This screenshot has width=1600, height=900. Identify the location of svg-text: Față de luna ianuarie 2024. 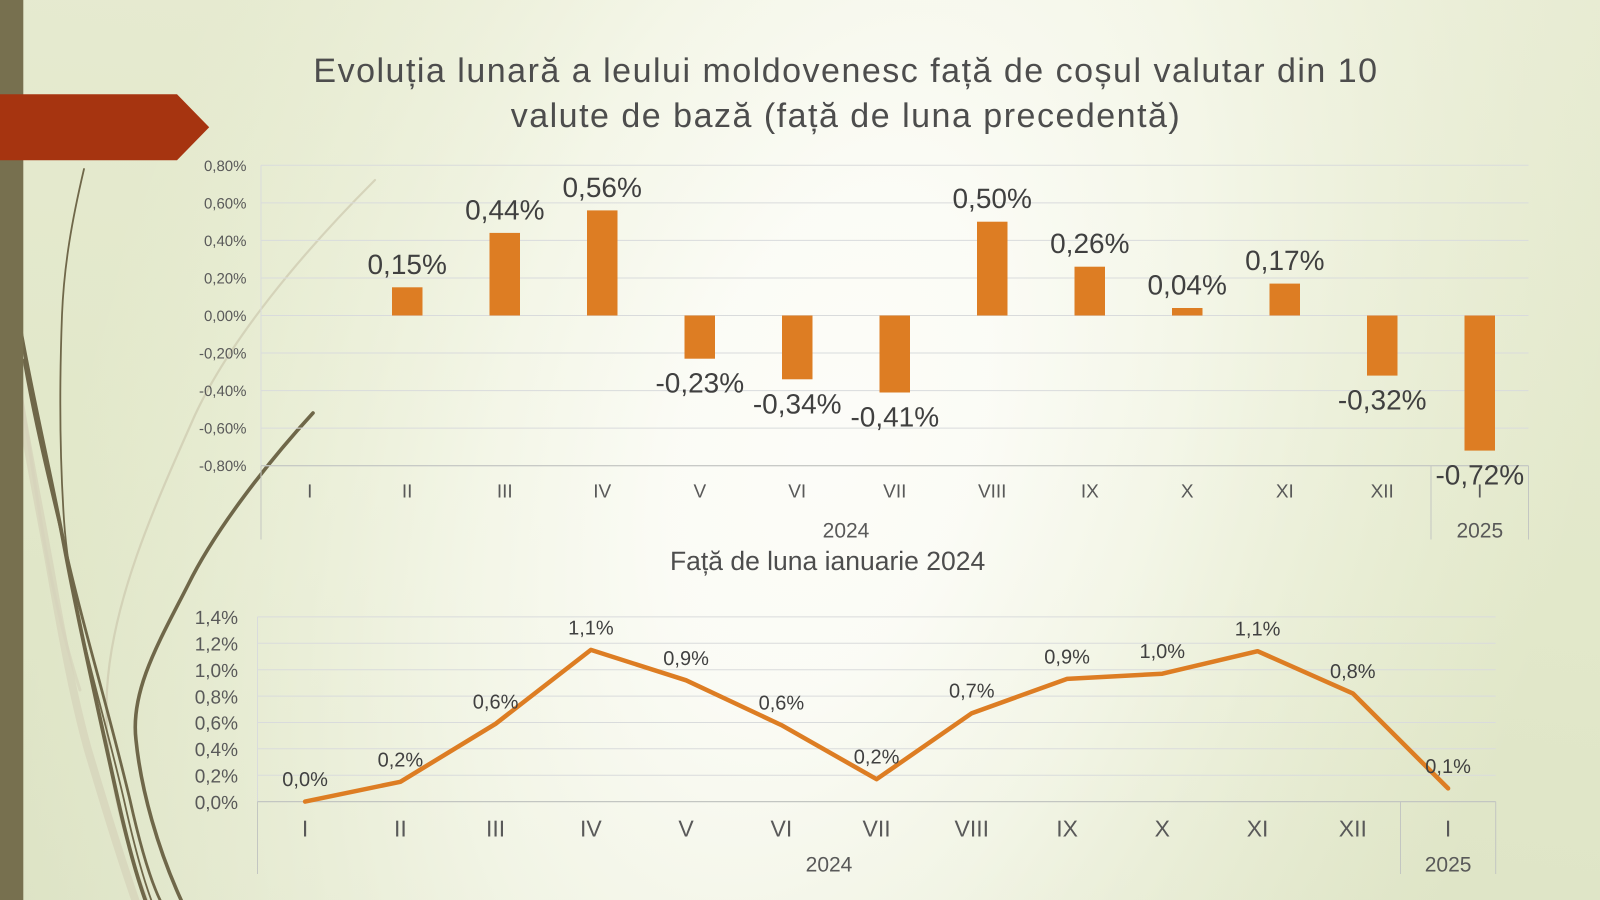
(827, 561).